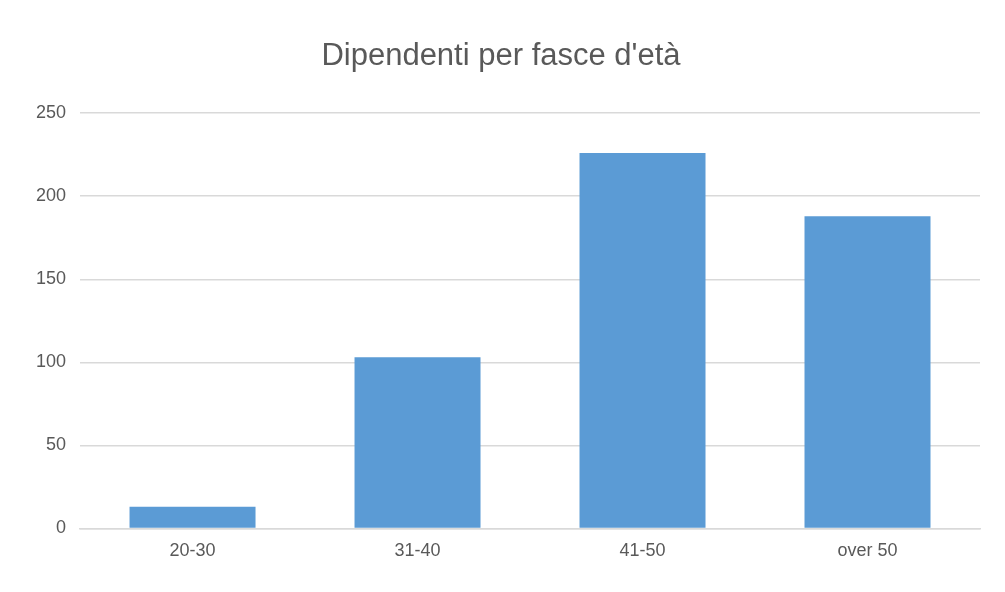  What do you see at coordinates (56, 444) in the screenshot?
I see `y-tick-label: 50` at bounding box center [56, 444].